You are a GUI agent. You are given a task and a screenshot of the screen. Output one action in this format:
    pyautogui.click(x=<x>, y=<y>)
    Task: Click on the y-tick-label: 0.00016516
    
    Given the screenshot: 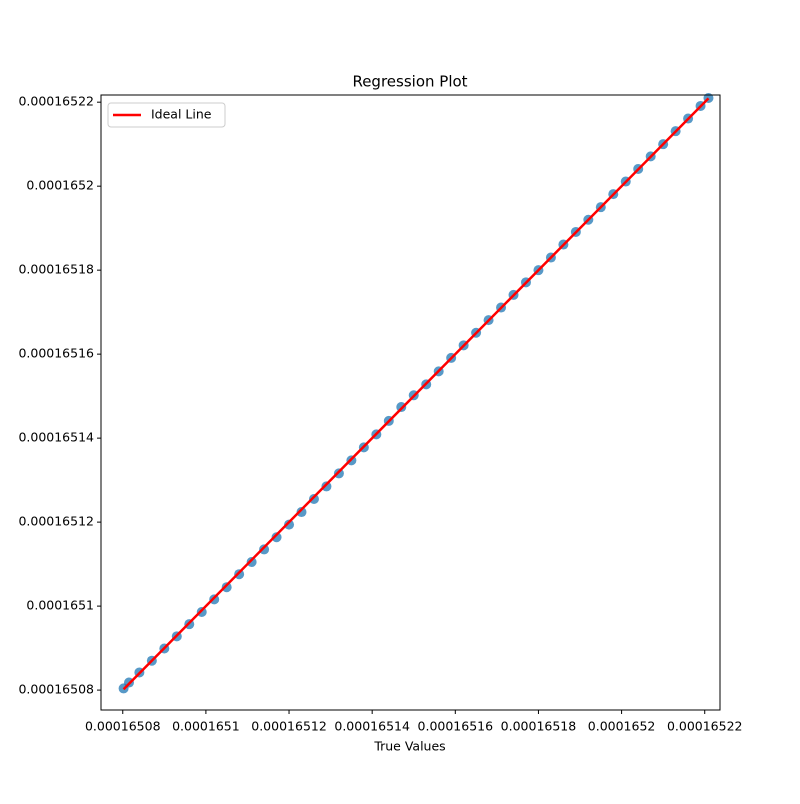 What is the action you would take?
    pyautogui.click(x=56, y=353)
    